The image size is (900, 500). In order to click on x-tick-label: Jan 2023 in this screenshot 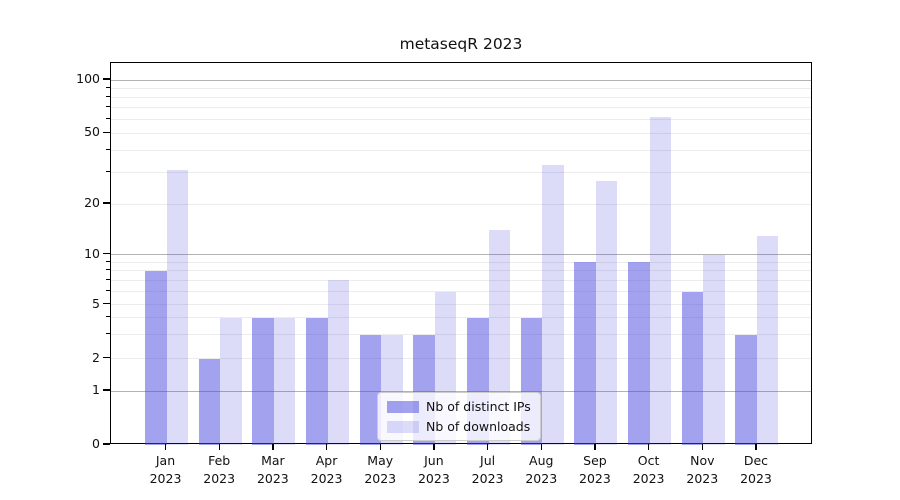, I will do `click(165, 469)`.